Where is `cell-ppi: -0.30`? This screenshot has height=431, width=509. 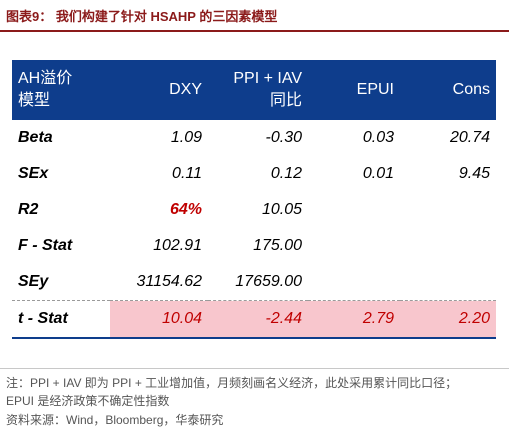
cell-ppi: -0.30 is located at coordinates (283, 137).